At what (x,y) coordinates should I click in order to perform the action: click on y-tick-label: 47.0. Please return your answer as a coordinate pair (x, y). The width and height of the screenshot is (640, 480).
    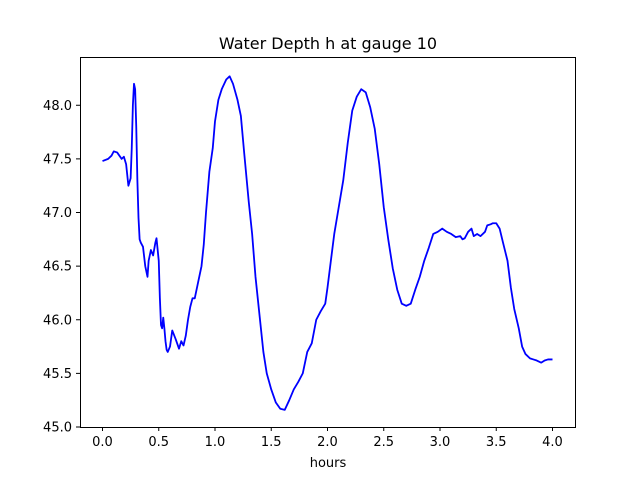
    Looking at the image, I should click on (57, 213).